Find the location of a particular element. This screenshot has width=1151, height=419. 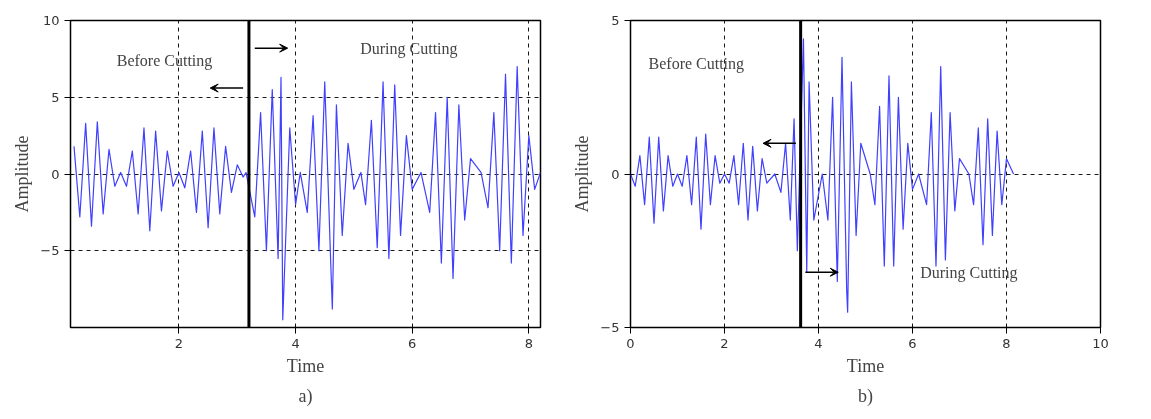

y-tick-label: 10 is located at coordinates (51, 20).